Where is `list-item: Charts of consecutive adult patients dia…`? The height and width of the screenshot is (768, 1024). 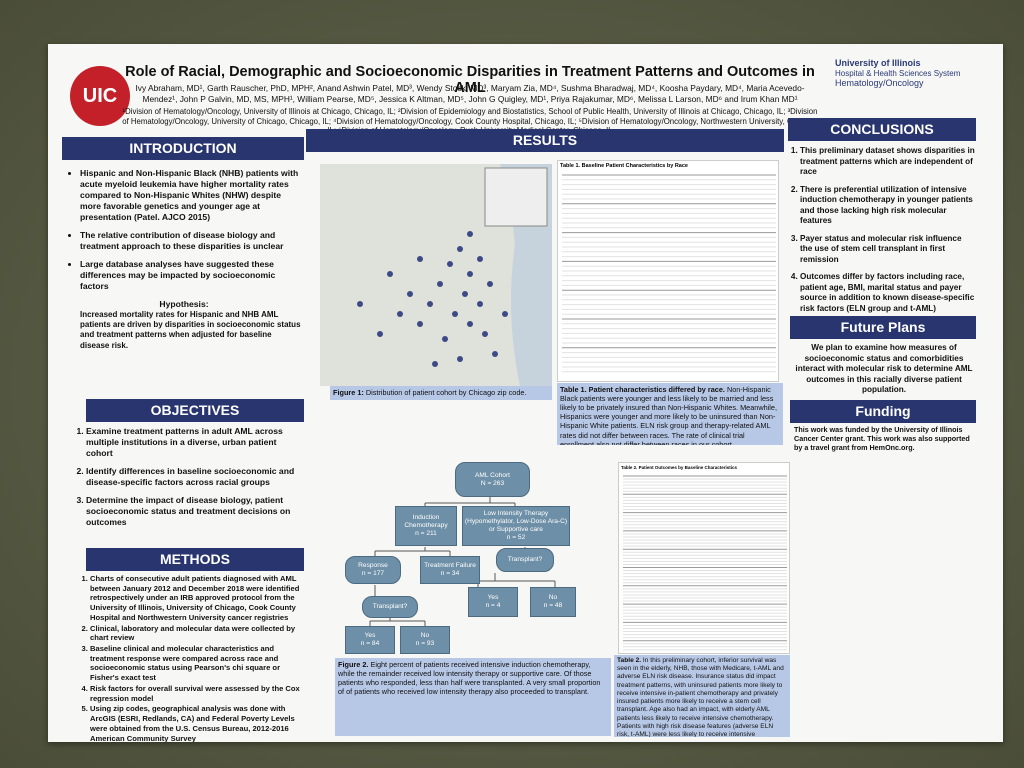
list-item: Charts of consecutive adult patients dia… is located at coordinates (197, 598).